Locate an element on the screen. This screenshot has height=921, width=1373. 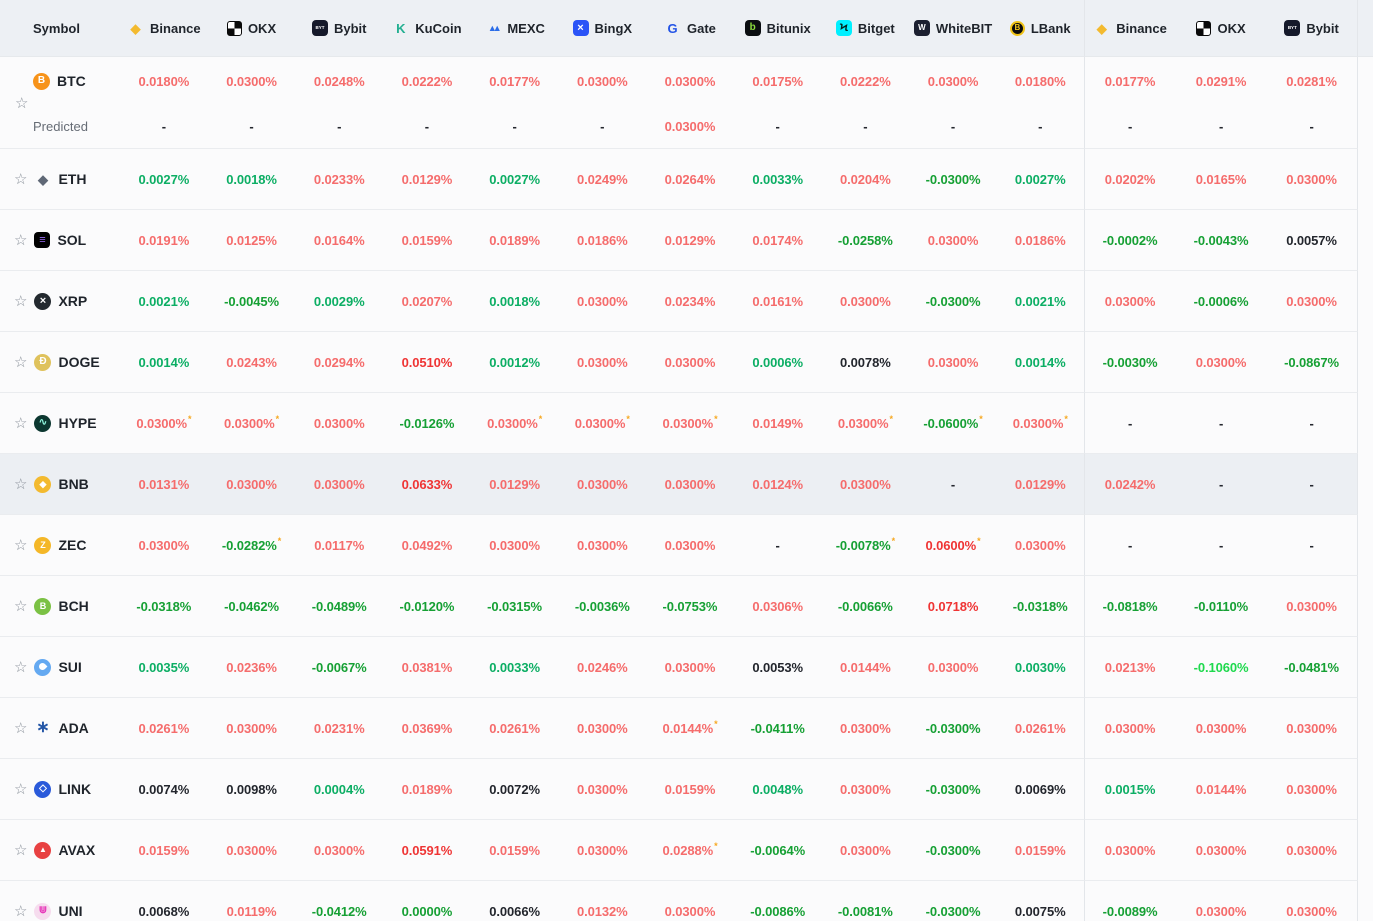
funding-rate-cell: 0.0381% is located at coordinates (427, 667).